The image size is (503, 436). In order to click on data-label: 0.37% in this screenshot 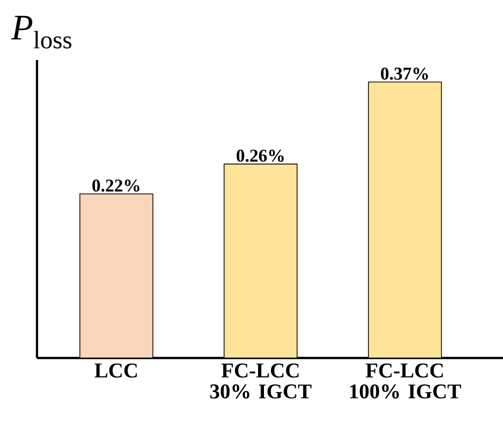, I will do `click(404, 74)`.